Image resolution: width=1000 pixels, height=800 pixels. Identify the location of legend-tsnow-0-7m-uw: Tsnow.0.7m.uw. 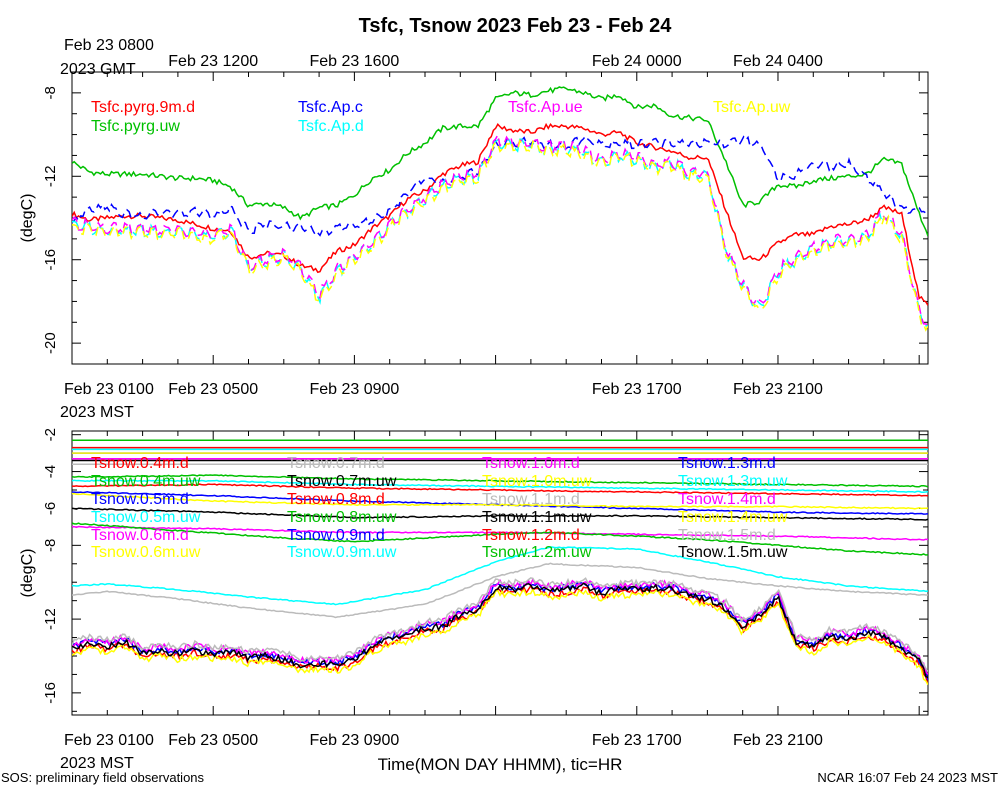
(342, 481).